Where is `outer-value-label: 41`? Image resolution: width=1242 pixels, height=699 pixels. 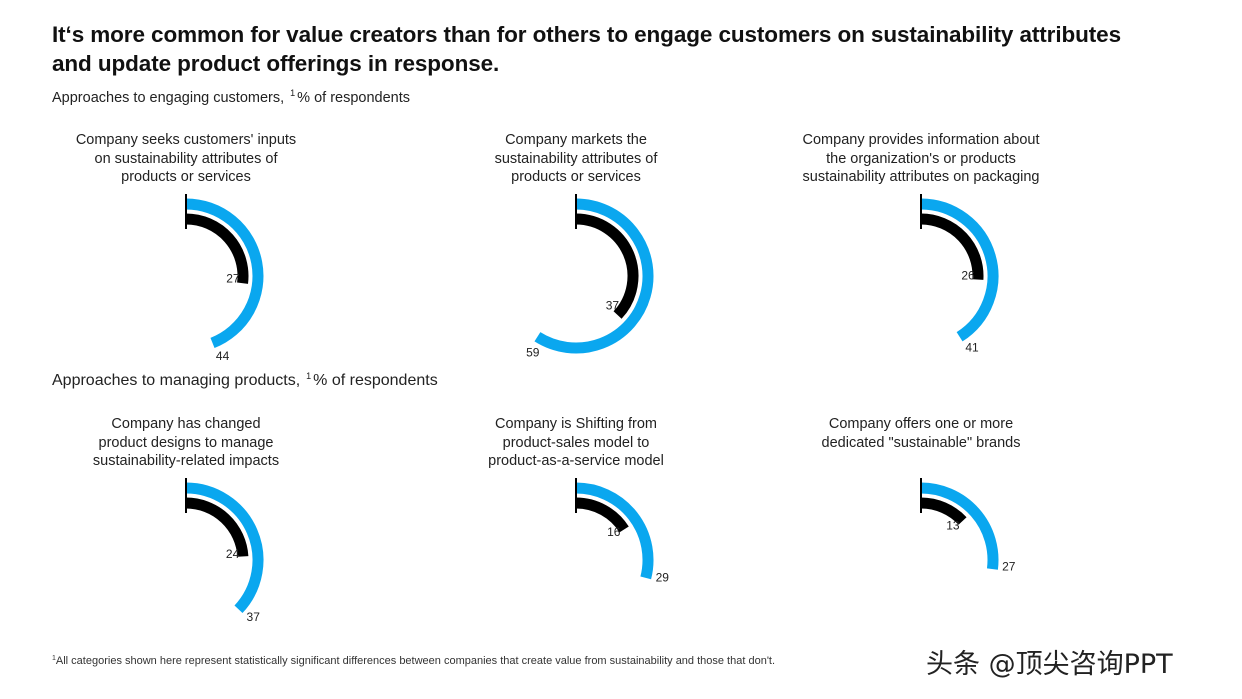
outer-value-label: 41 is located at coordinates (972, 348).